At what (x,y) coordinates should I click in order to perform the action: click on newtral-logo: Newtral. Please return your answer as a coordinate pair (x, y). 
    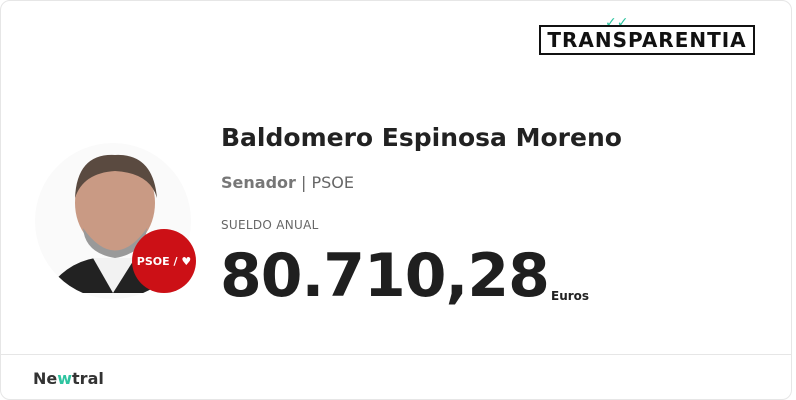
    Looking at the image, I should click on (68, 378).